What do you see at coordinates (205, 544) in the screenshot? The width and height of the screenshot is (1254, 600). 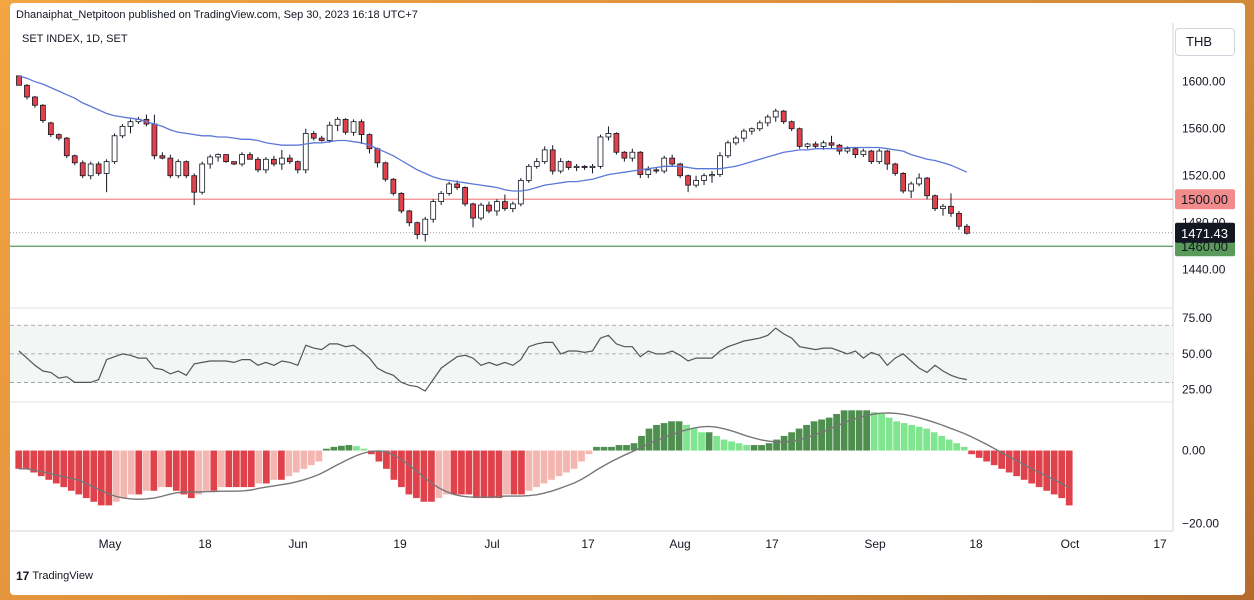 I see `time-tick-label: 18` at bounding box center [205, 544].